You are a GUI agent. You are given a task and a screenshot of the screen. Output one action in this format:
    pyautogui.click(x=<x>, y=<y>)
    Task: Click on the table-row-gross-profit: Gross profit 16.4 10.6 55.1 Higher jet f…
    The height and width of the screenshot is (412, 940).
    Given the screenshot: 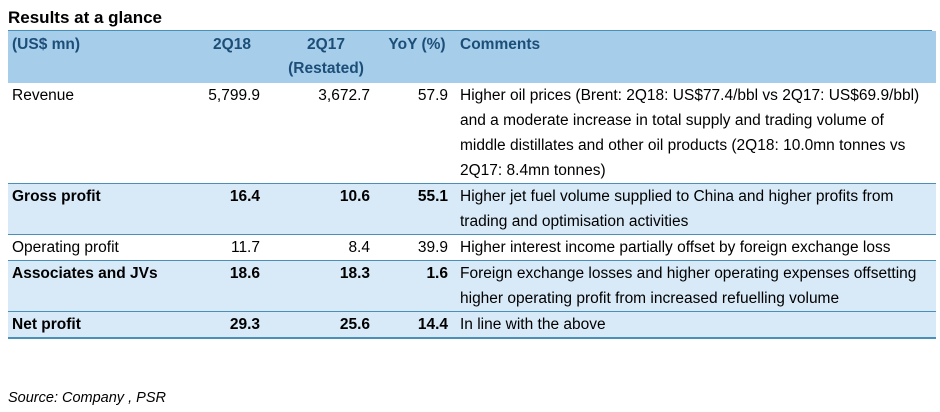 What is the action you would take?
    pyautogui.click(x=472, y=209)
    